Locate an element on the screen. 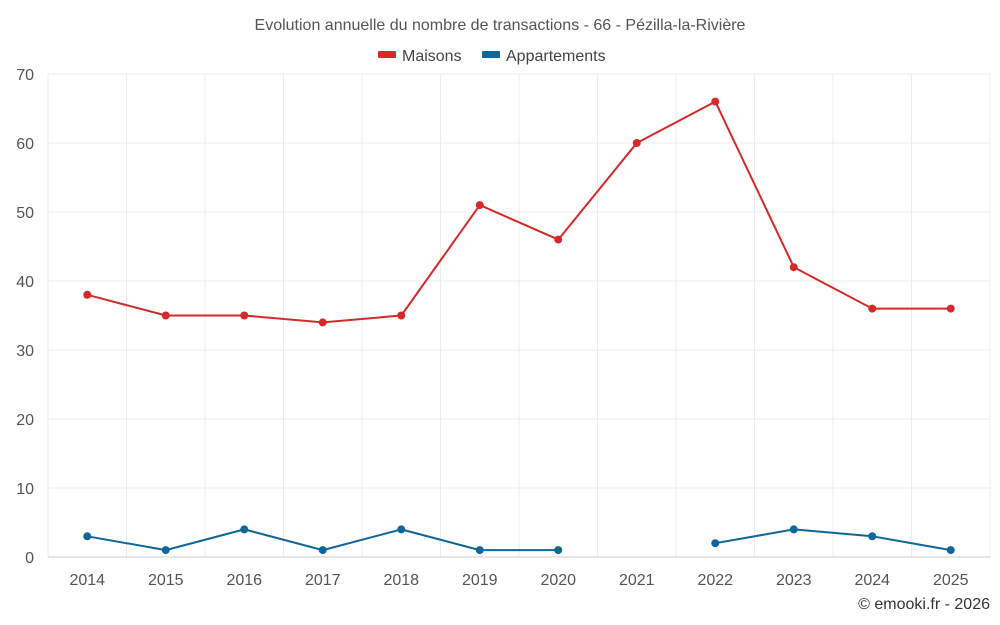 The width and height of the screenshot is (1000, 625). y-tick-label: 0 is located at coordinates (29, 558).